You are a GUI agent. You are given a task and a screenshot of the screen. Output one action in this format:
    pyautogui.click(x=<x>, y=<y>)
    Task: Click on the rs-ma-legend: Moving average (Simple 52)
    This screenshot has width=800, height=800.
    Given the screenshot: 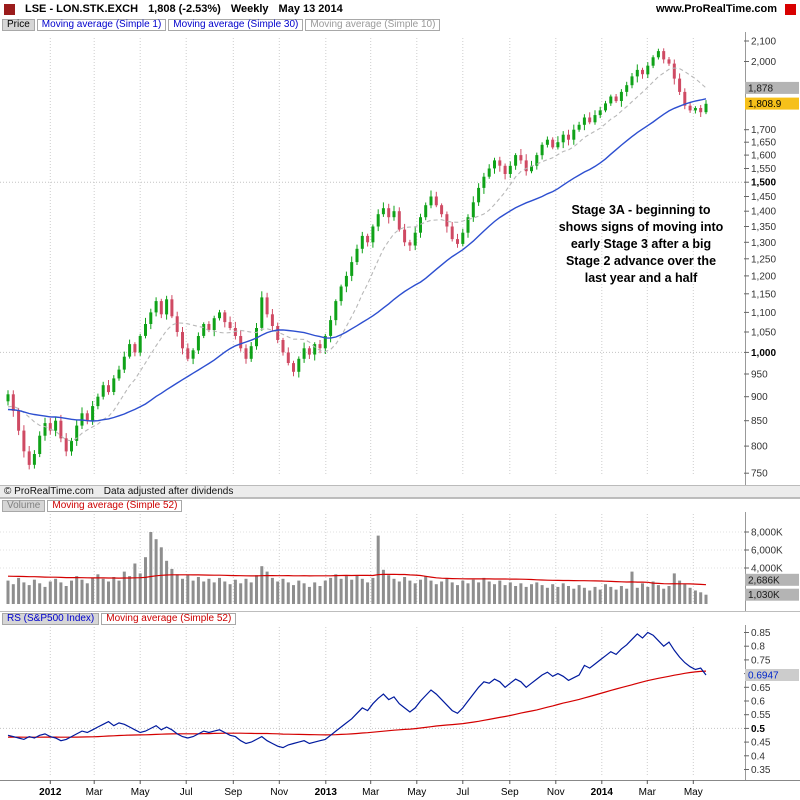 What is the action you would take?
    pyautogui.click(x=169, y=618)
    